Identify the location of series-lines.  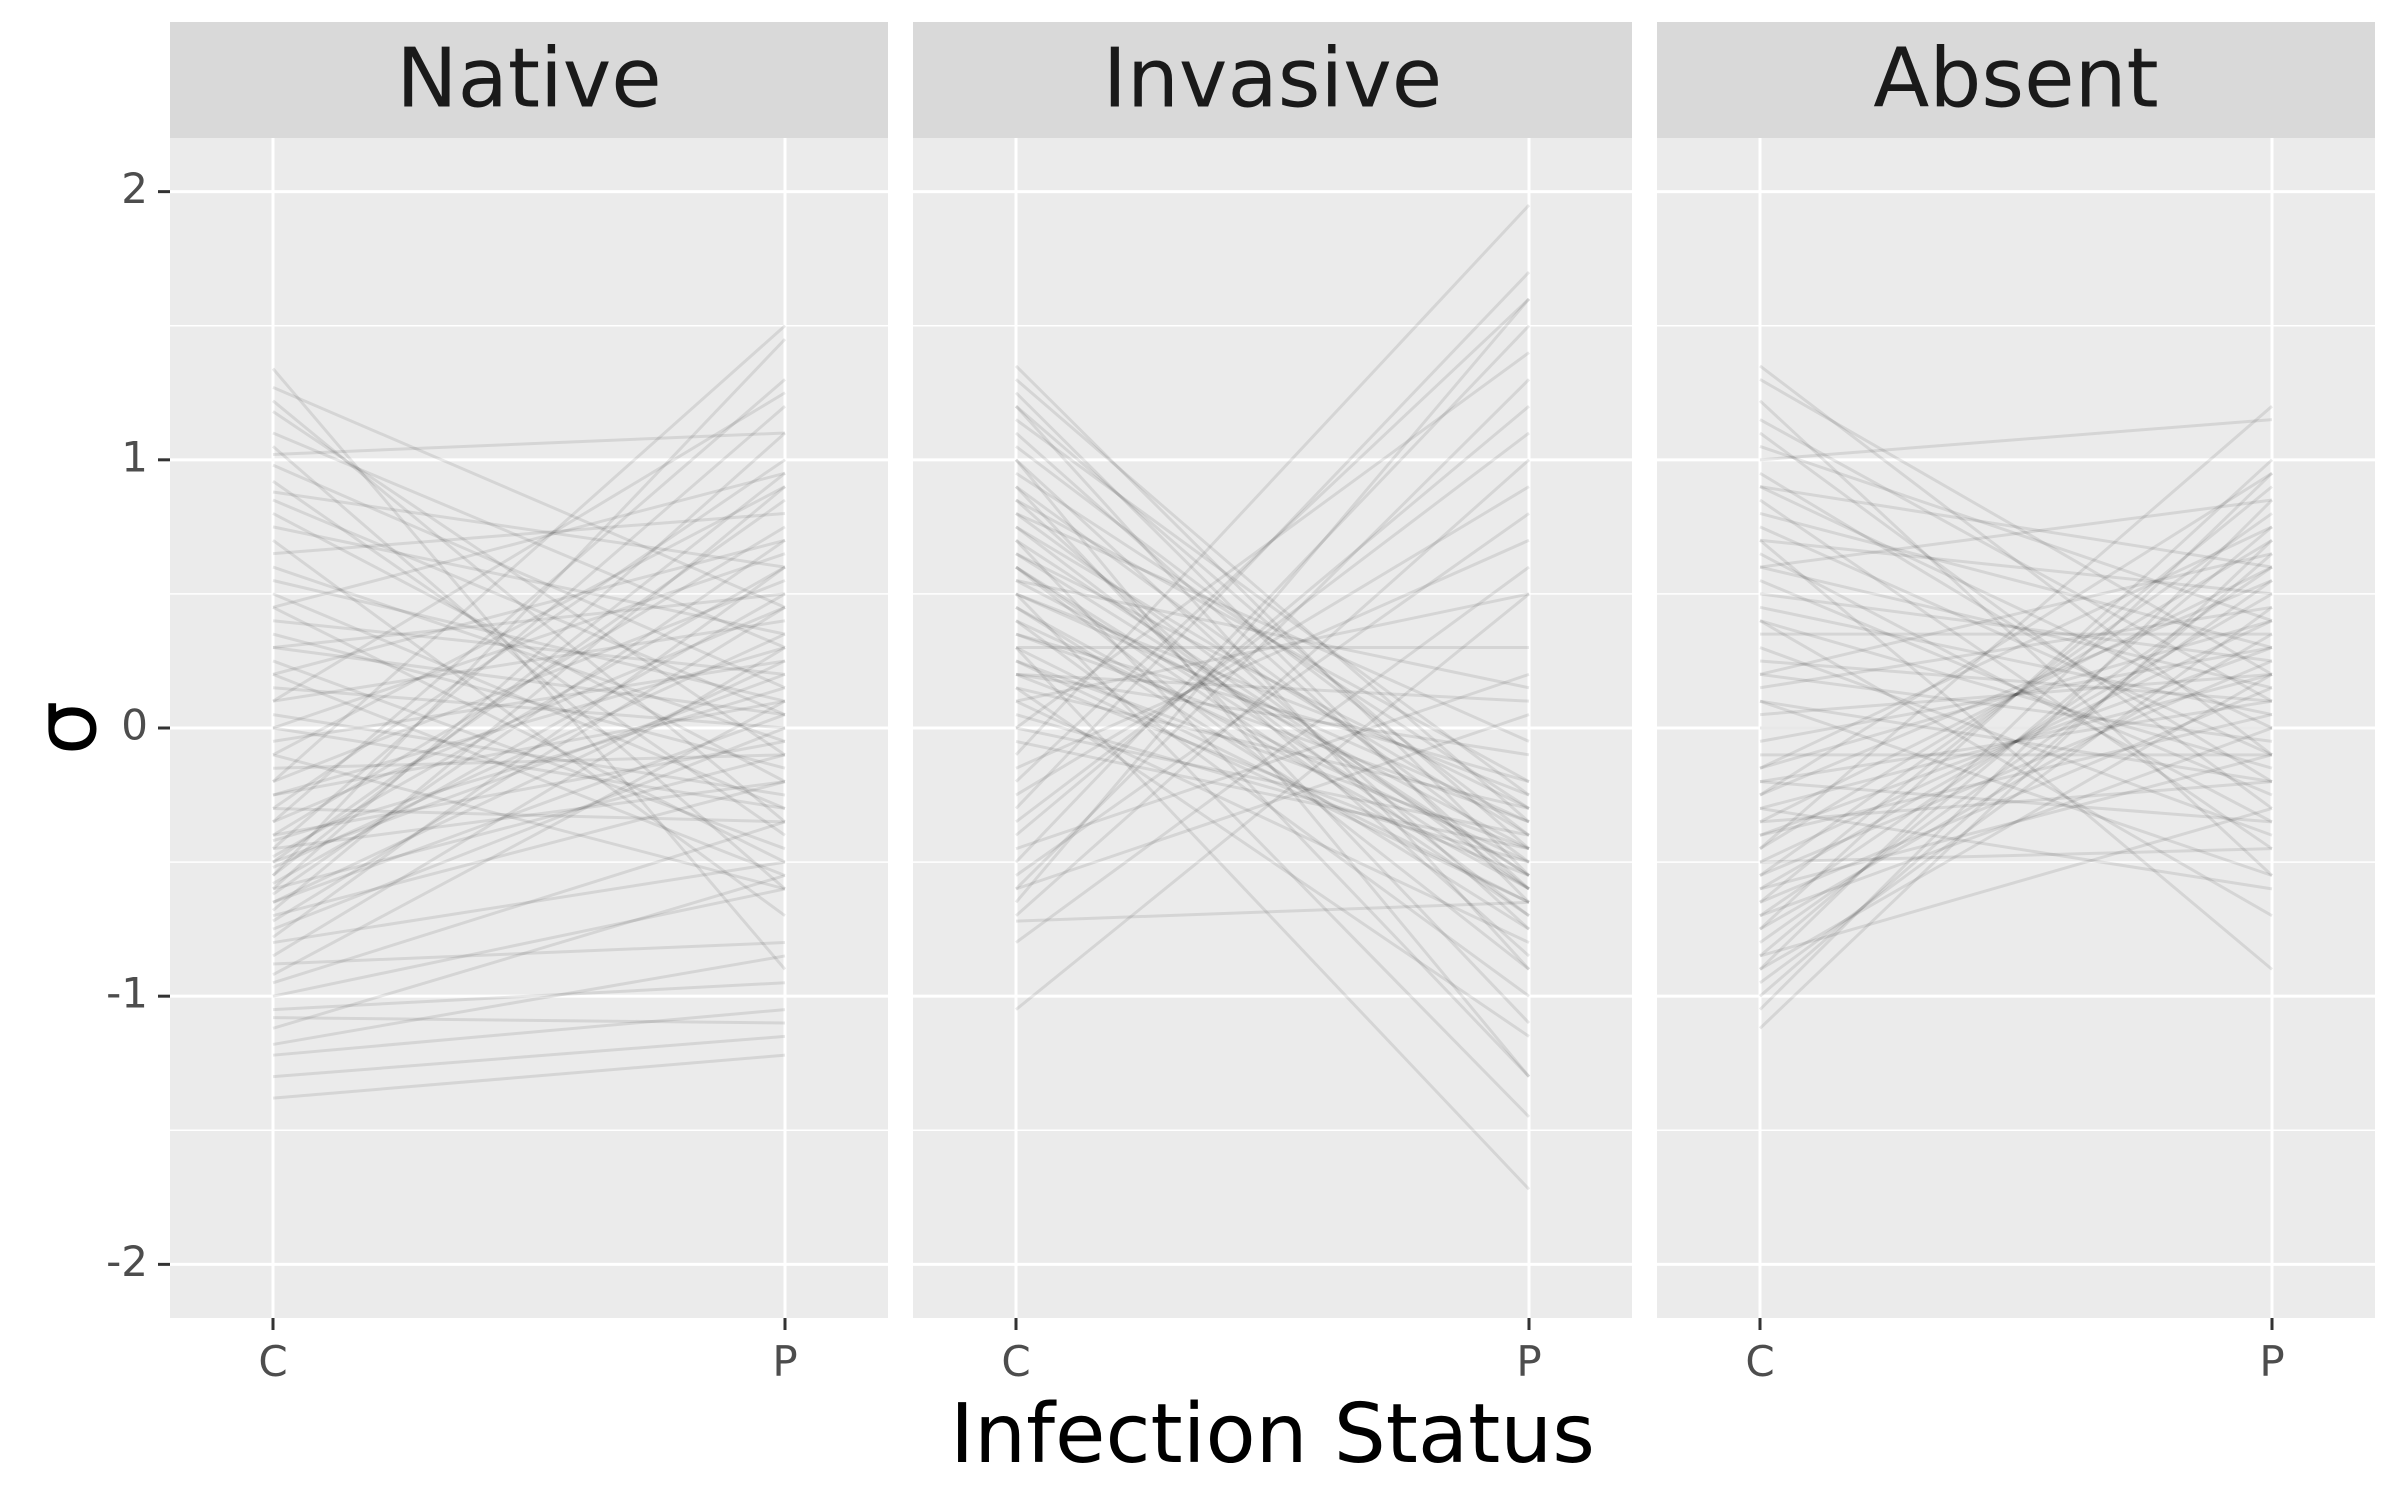
(1272, 697).